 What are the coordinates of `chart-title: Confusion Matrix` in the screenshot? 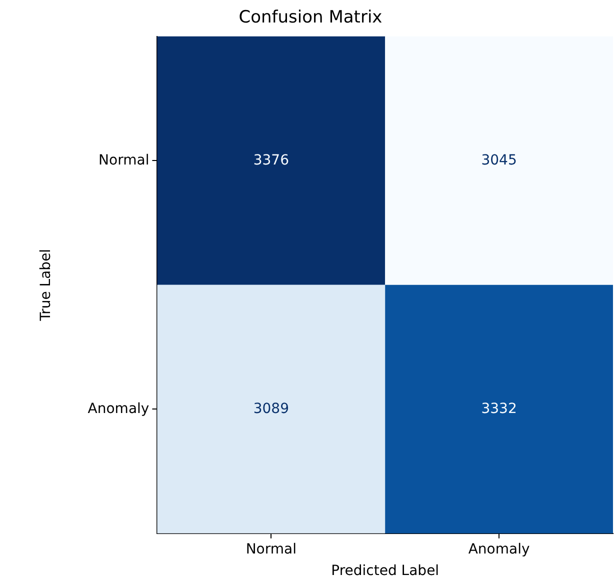 It's located at (310, 18).